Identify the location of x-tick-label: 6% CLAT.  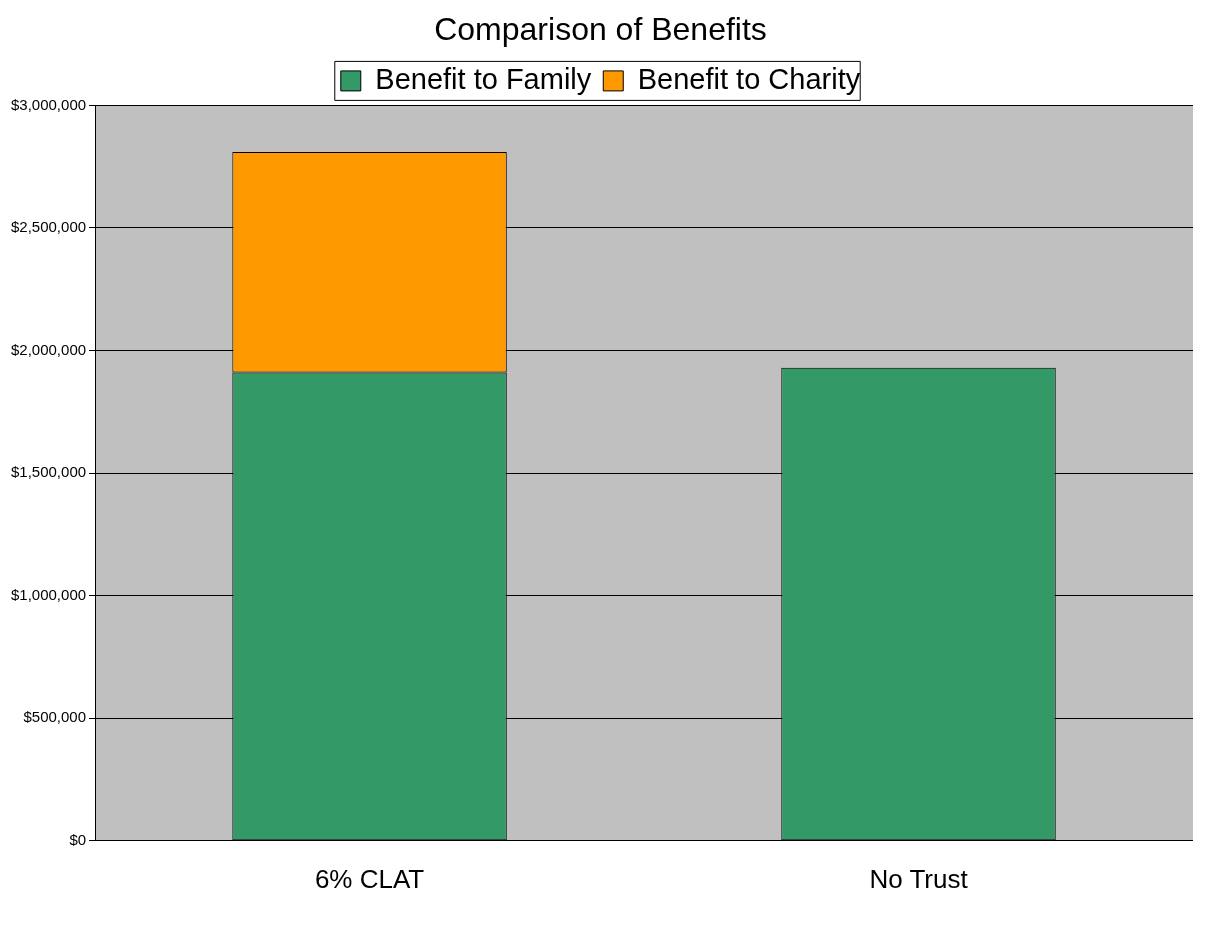
(369, 878).